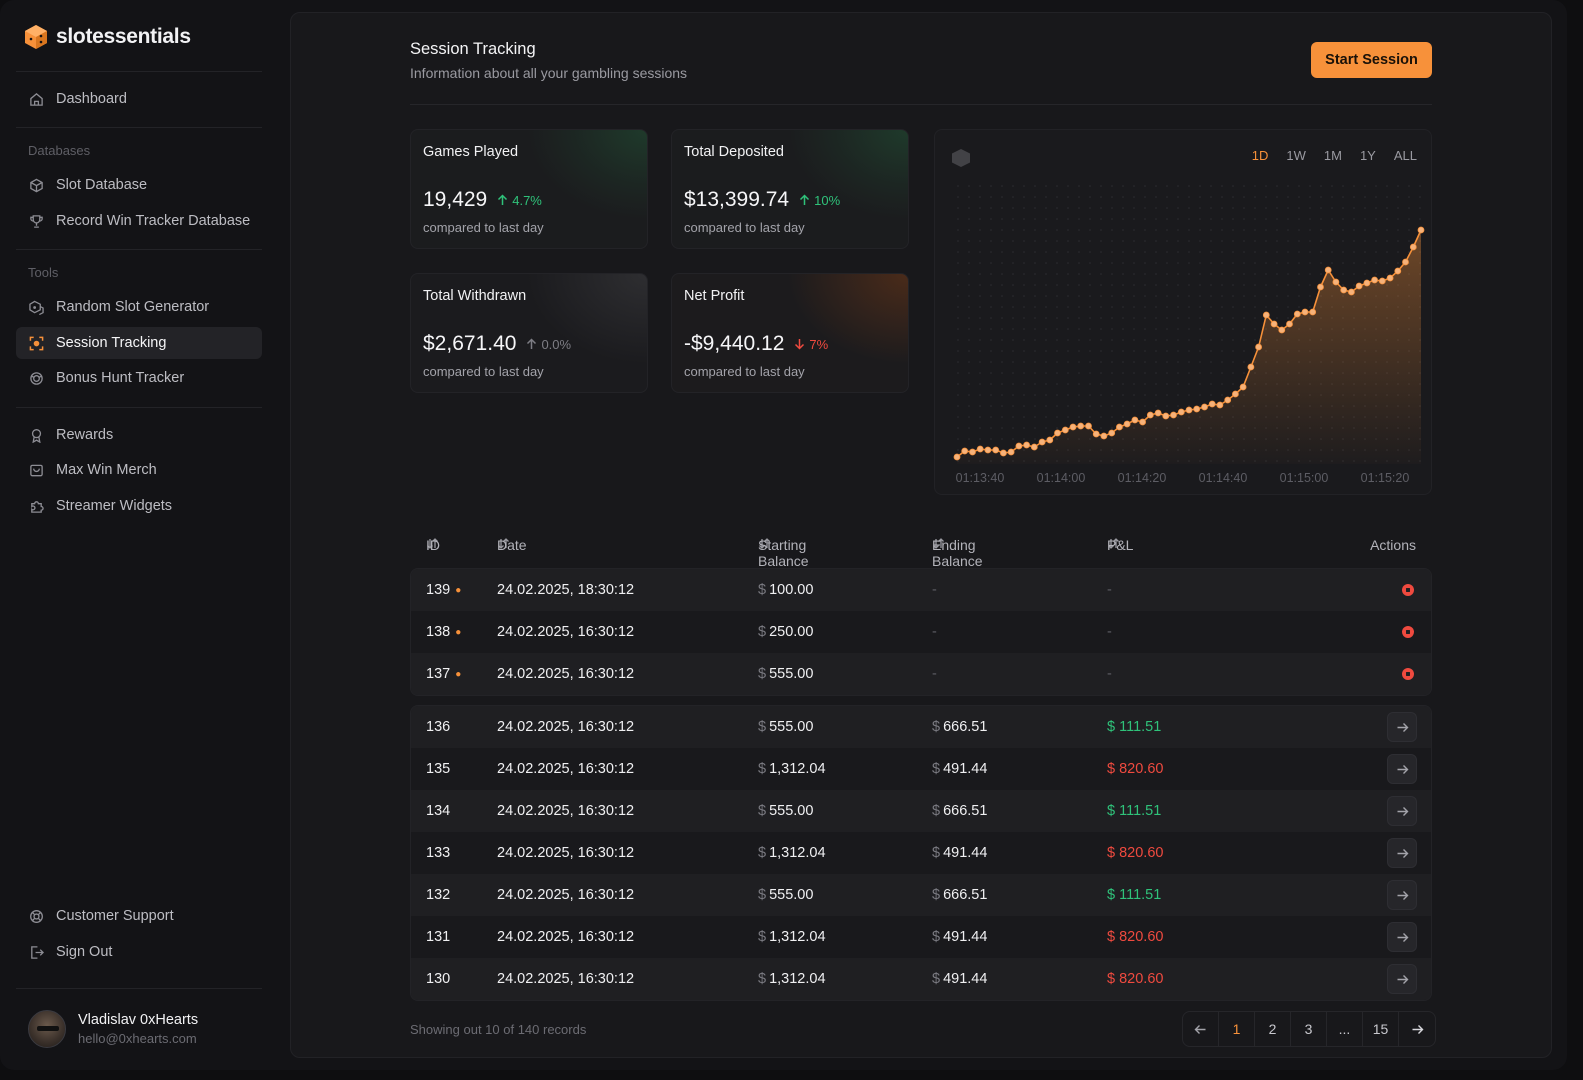 This screenshot has height=1080, width=1583. I want to click on sidebar-item-max-win-merch: Max Win Merch, so click(139, 470).